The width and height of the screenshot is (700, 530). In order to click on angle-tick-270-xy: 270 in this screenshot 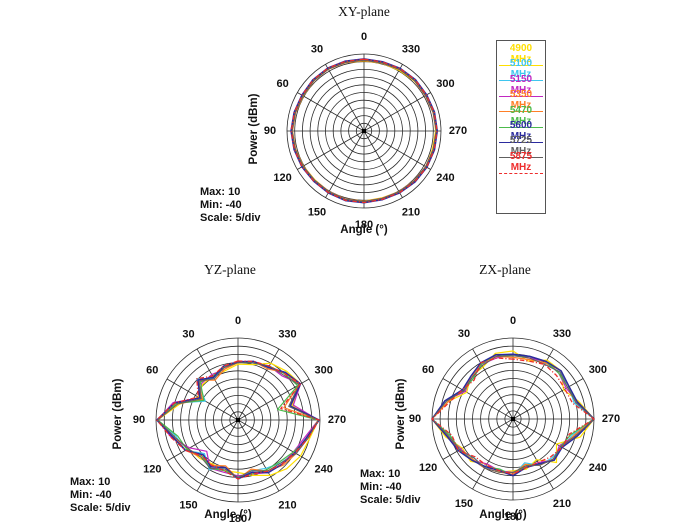, I will do `click(458, 131)`.